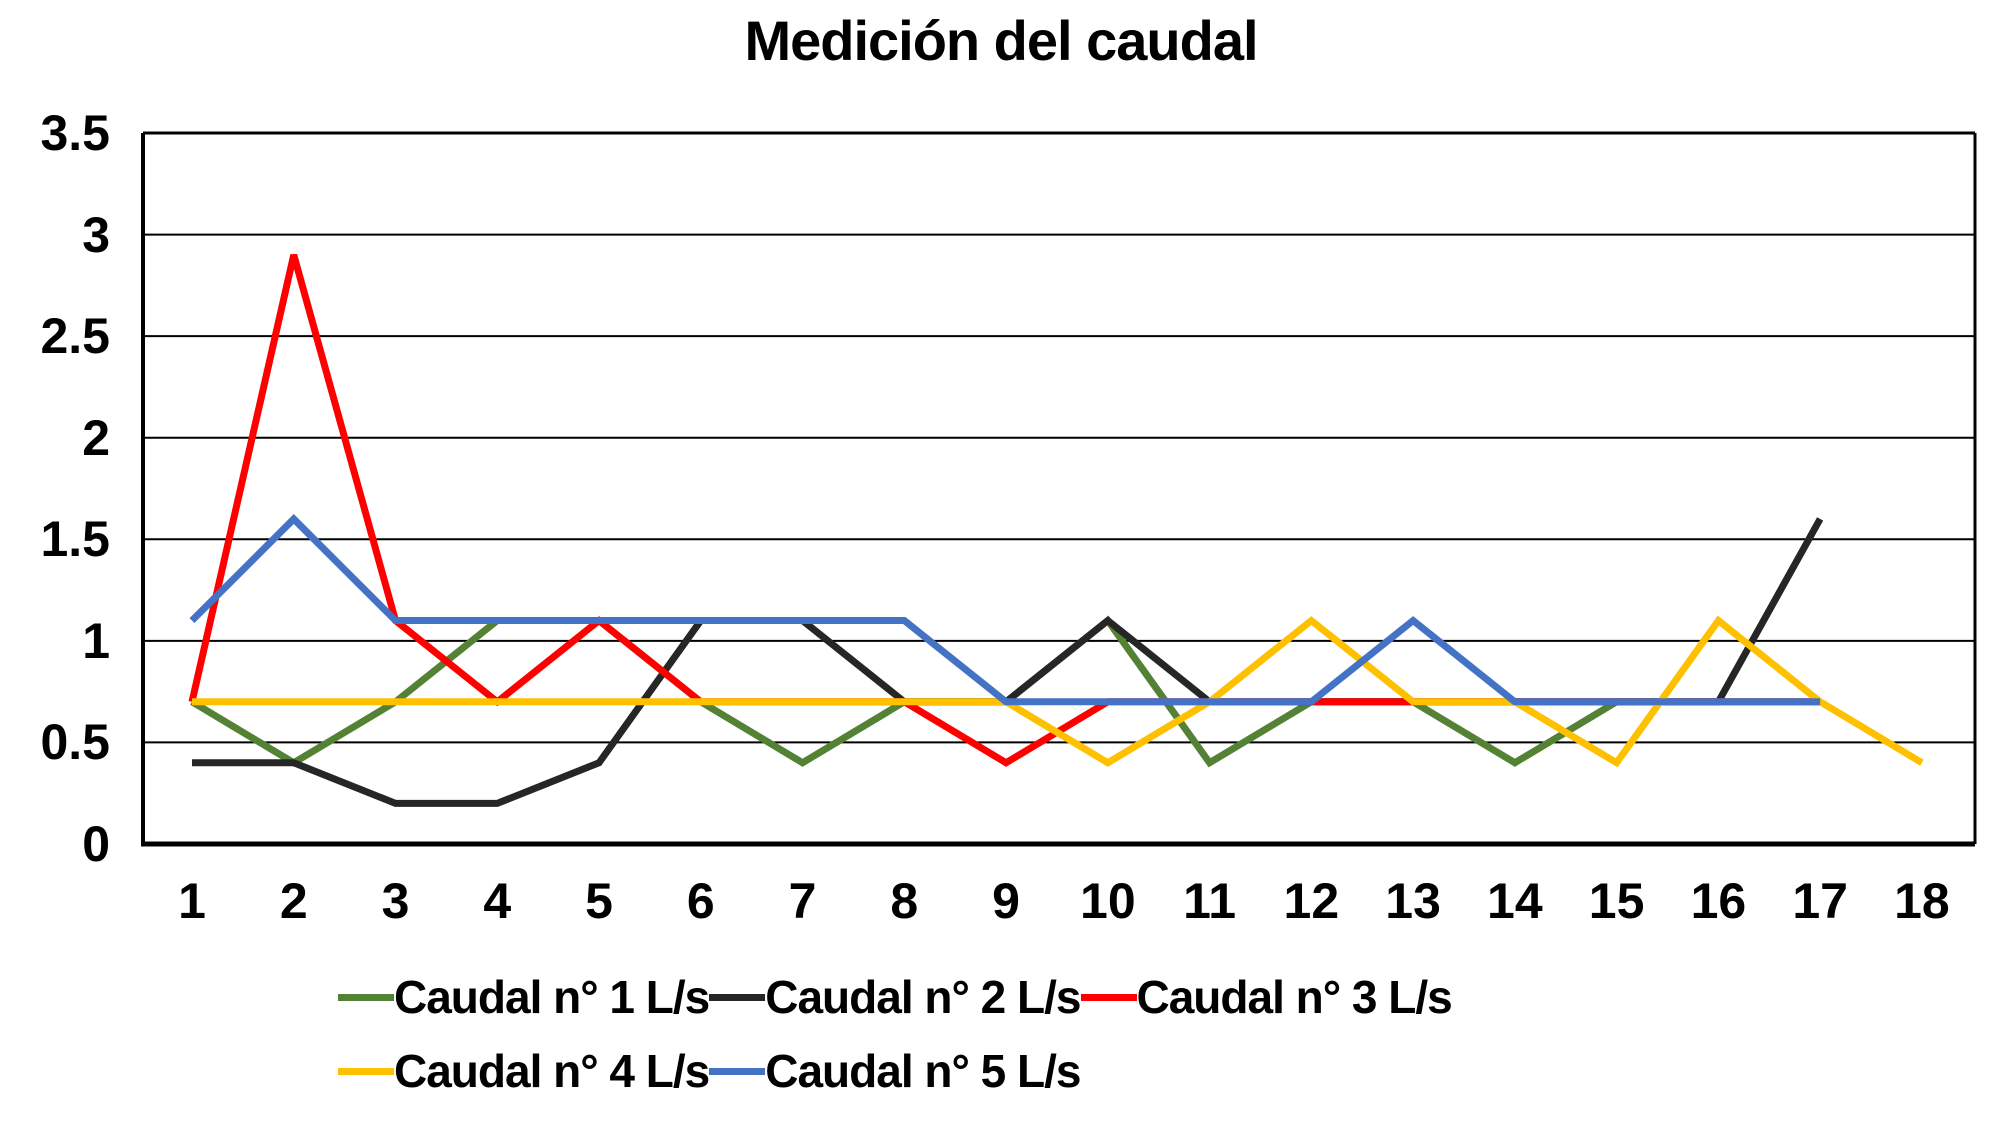 The width and height of the screenshot is (2002, 1127). What do you see at coordinates (75, 742) in the screenshot?
I see `y-tick-label: 0.5` at bounding box center [75, 742].